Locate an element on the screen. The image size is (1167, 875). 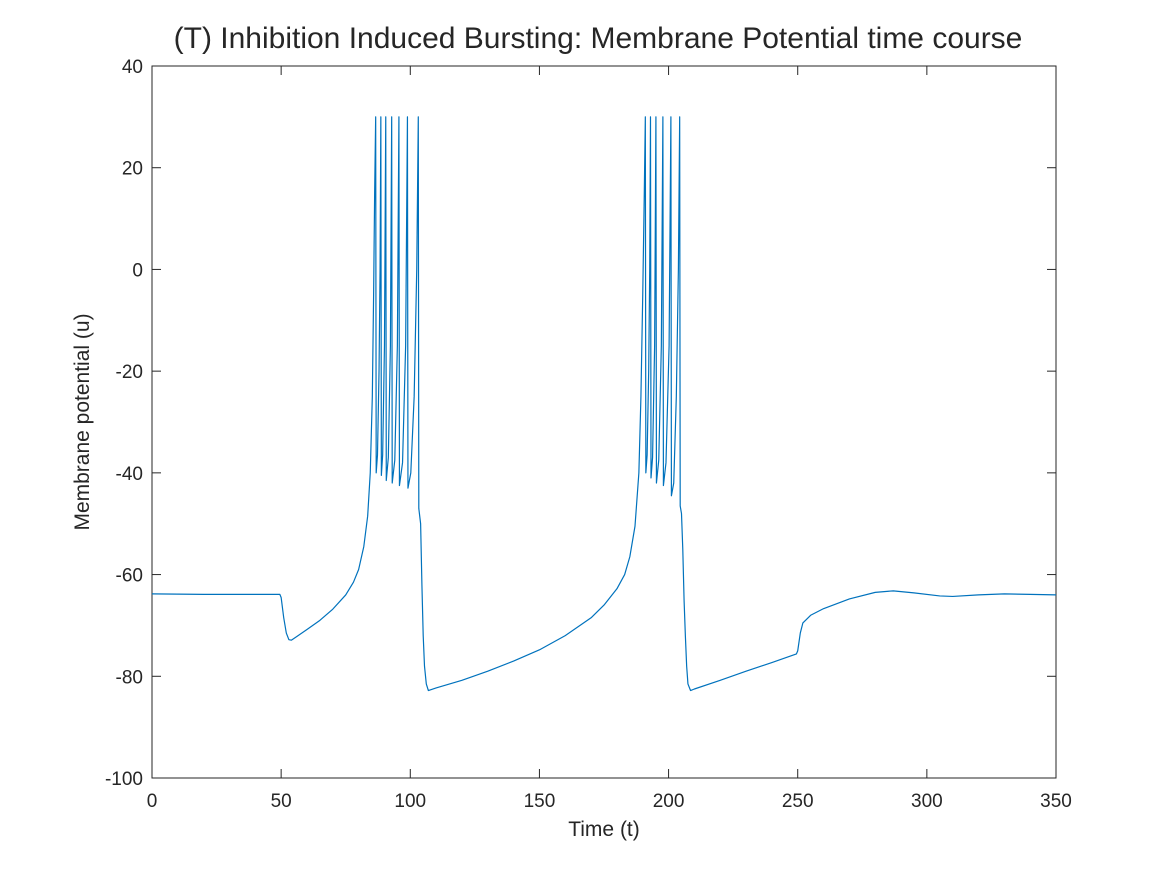
y-axis-label: Membrane potential (u) is located at coordinates (82, 421).